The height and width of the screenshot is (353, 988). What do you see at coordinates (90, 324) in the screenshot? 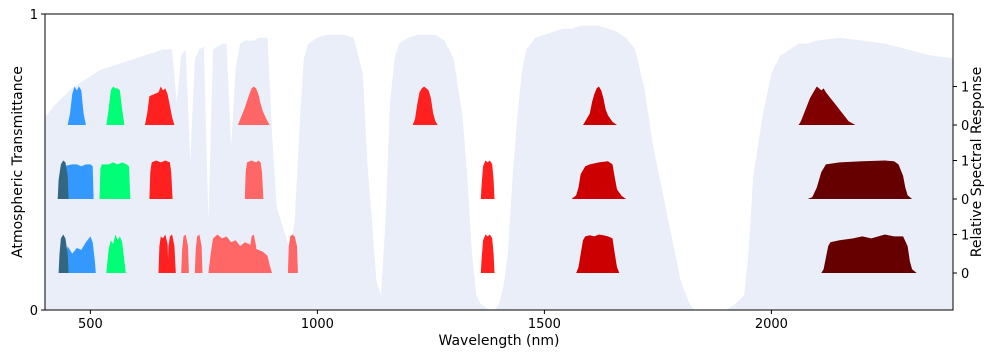
I see `x-tick-label: 500` at bounding box center [90, 324].